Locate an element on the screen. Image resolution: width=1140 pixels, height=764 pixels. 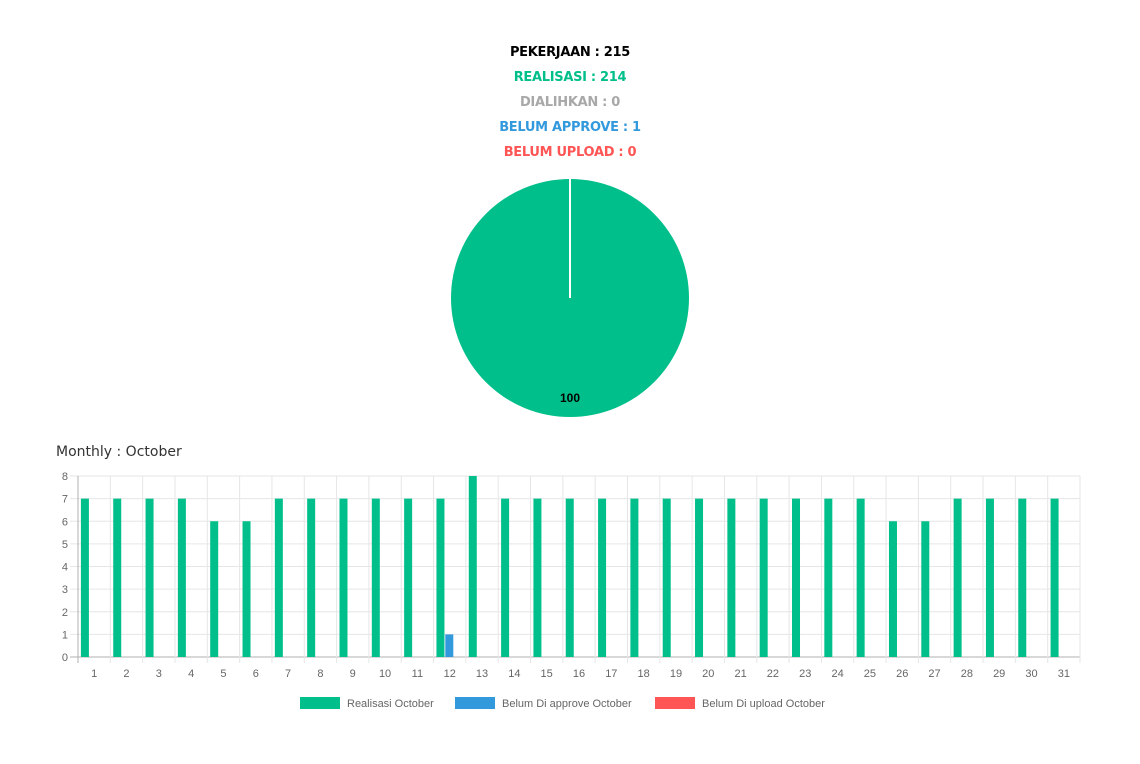
x-tick-label: 19 is located at coordinates (676, 674).